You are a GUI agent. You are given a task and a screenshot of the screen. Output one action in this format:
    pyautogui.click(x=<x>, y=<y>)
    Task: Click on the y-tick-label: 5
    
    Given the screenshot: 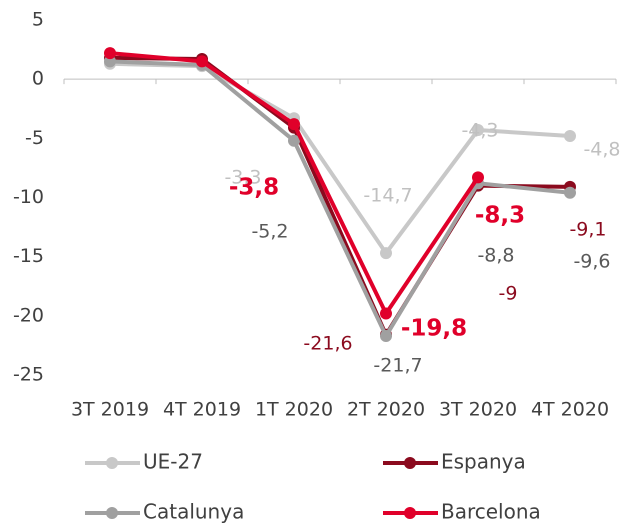 What is the action you would take?
    pyautogui.click(x=38, y=20)
    